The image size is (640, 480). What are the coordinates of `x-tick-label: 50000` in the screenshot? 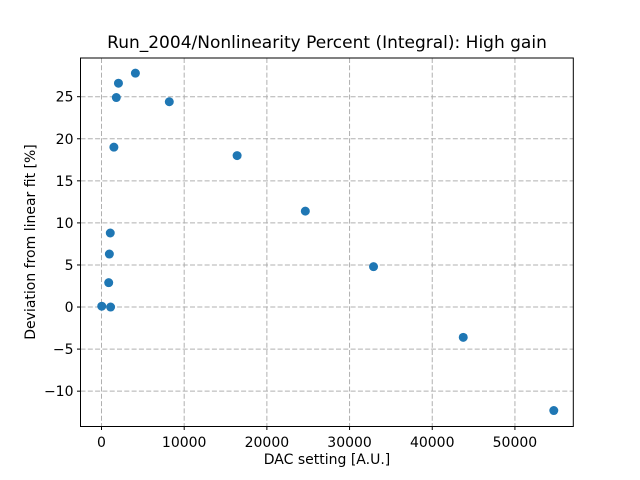 It's located at (515, 443).